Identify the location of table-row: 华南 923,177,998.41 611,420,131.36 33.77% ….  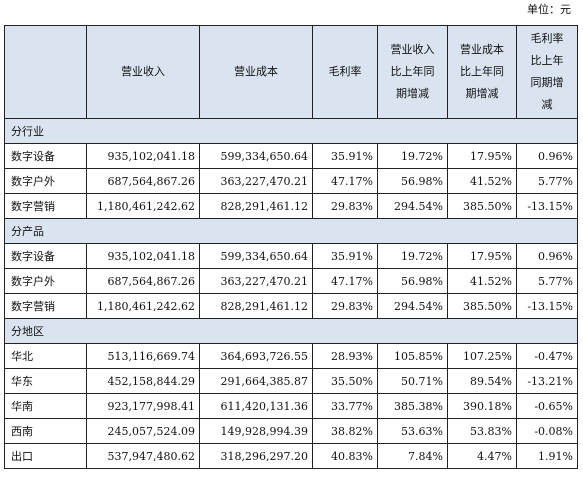
(291, 406).